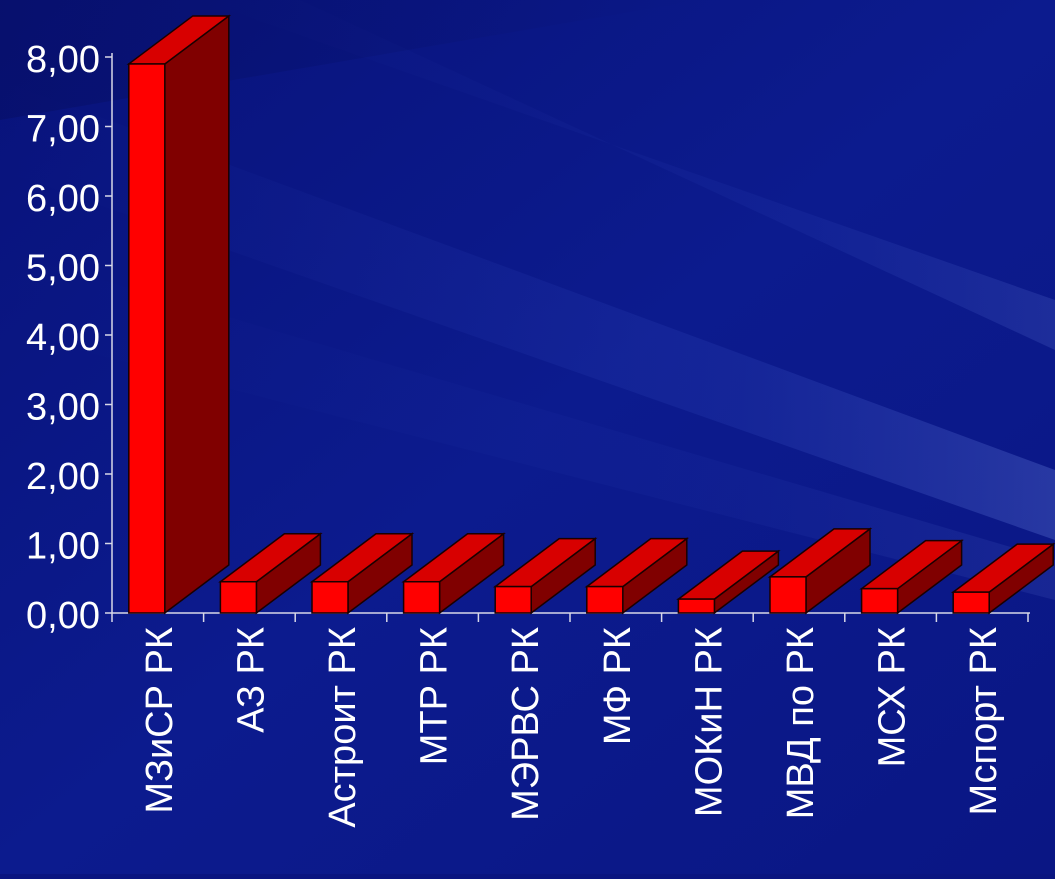 Image resolution: width=1055 pixels, height=879 pixels. Describe the element at coordinates (801, 723) in the screenshot. I see `x-tick-label: МВД по РК` at that location.